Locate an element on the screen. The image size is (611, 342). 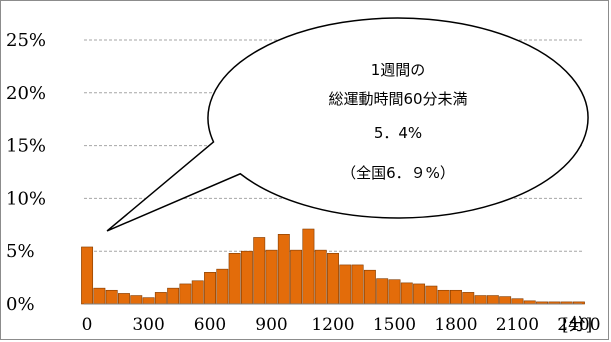
y-tick-label: 20% is located at coordinates (26, 93).